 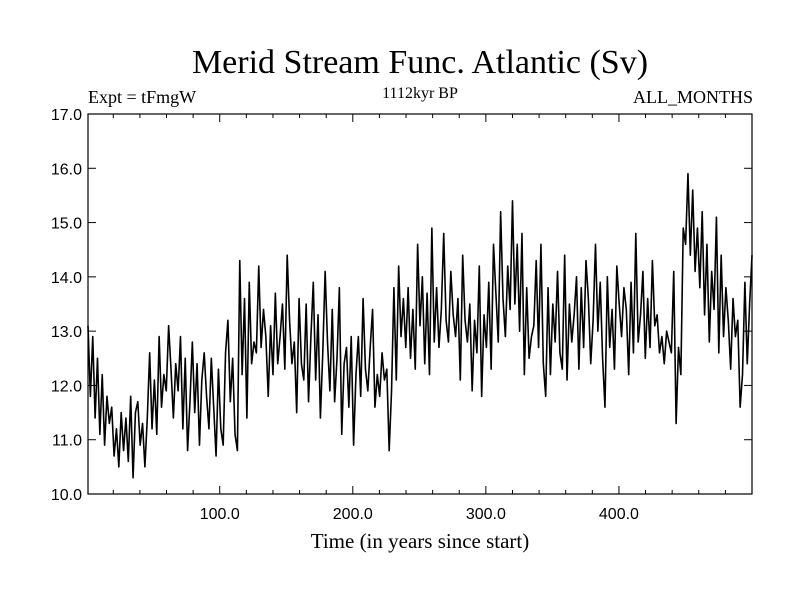 I want to click on y-tick-label: 14.0, so click(x=66, y=278).